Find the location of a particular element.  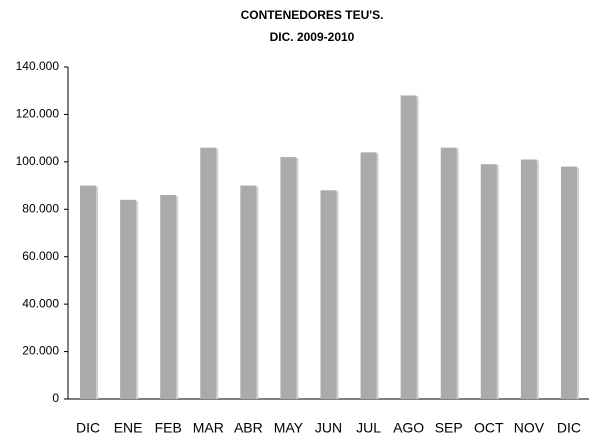

y-tick-label: 100.000 is located at coordinates (38, 161).